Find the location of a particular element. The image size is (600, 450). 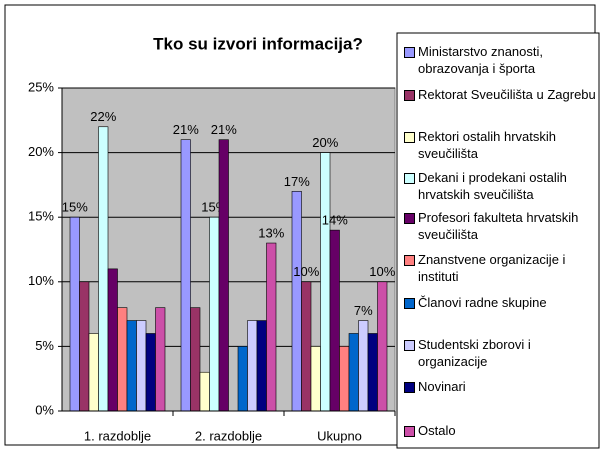

chart-title: Tko su izvori informacija? is located at coordinates (258, 43).